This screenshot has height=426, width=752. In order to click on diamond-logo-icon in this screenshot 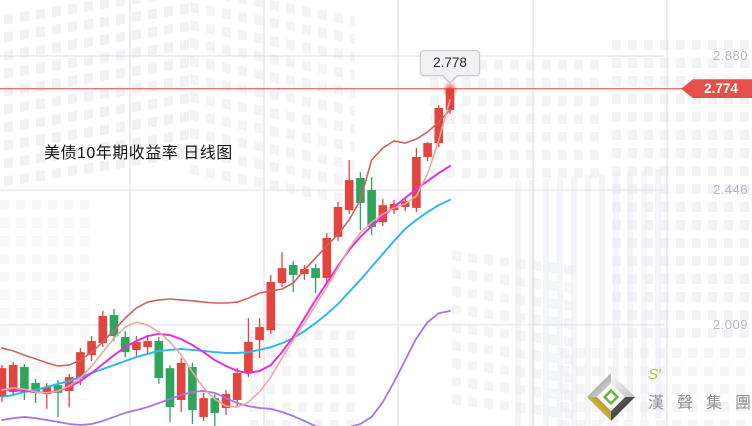, I will do `click(611, 397)`.